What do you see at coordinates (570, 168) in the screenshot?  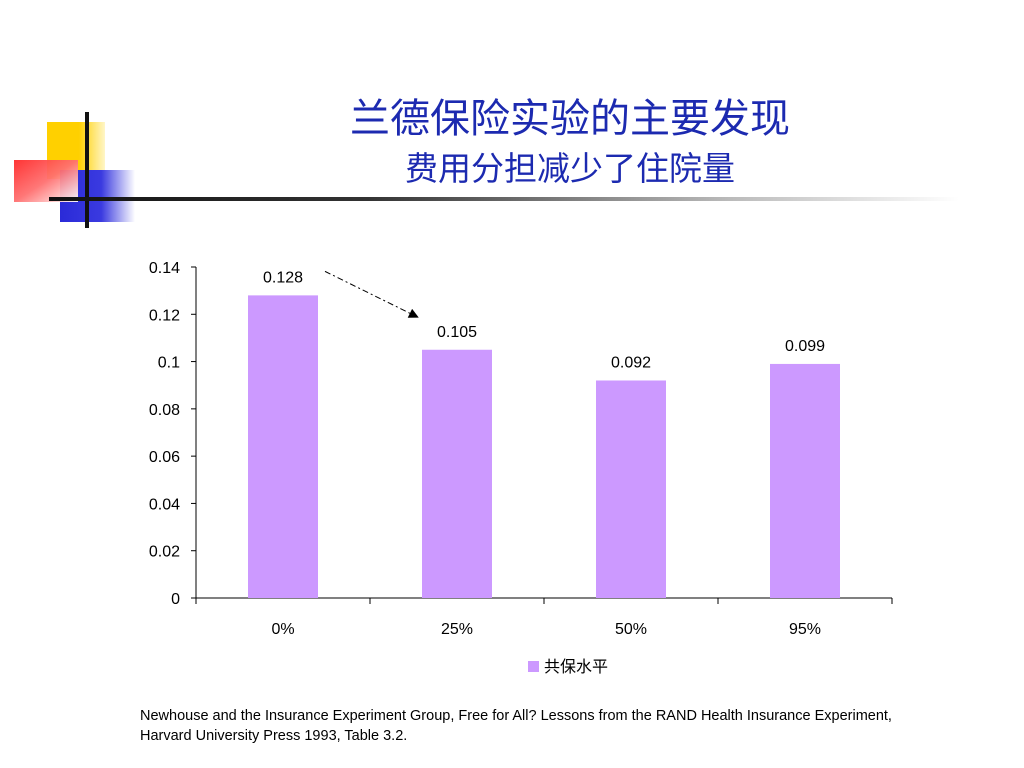 I see `slide-subtitle: 费用分担减少了住院量` at bounding box center [570, 168].